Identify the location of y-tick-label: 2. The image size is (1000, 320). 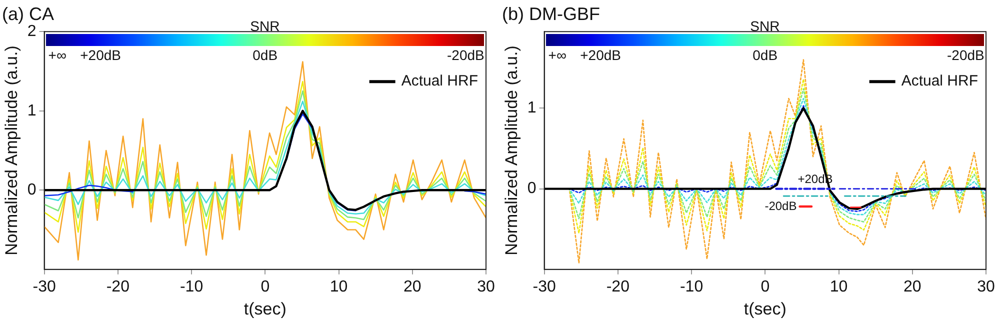
(31, 31).